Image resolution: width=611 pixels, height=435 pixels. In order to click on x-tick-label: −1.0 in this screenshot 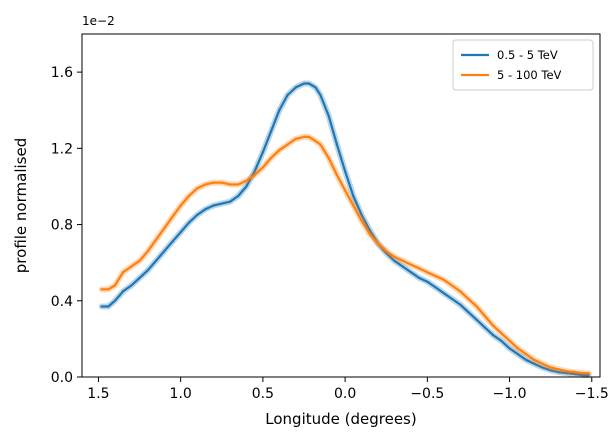, I will do `click(510, 394)`.